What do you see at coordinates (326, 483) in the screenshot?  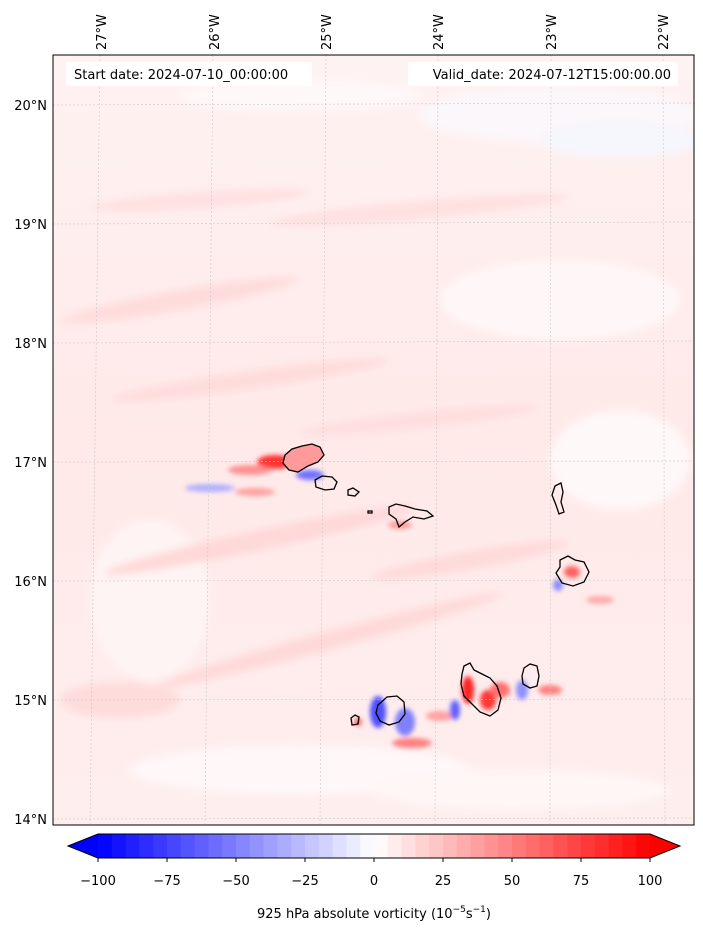 I see `island-sao-vicente` at bounding box center [326, 483].